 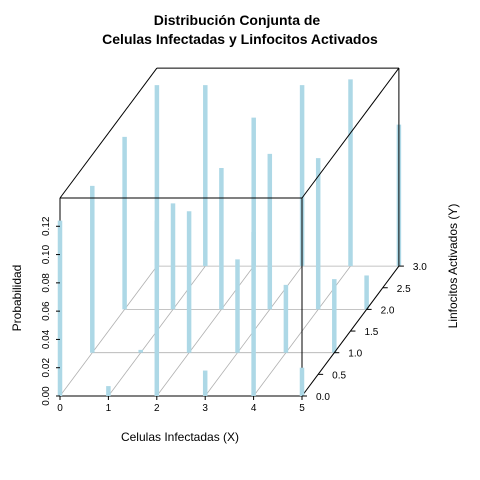 I want to click on y-tick-label: 0.0, so click(x=323, y=397).